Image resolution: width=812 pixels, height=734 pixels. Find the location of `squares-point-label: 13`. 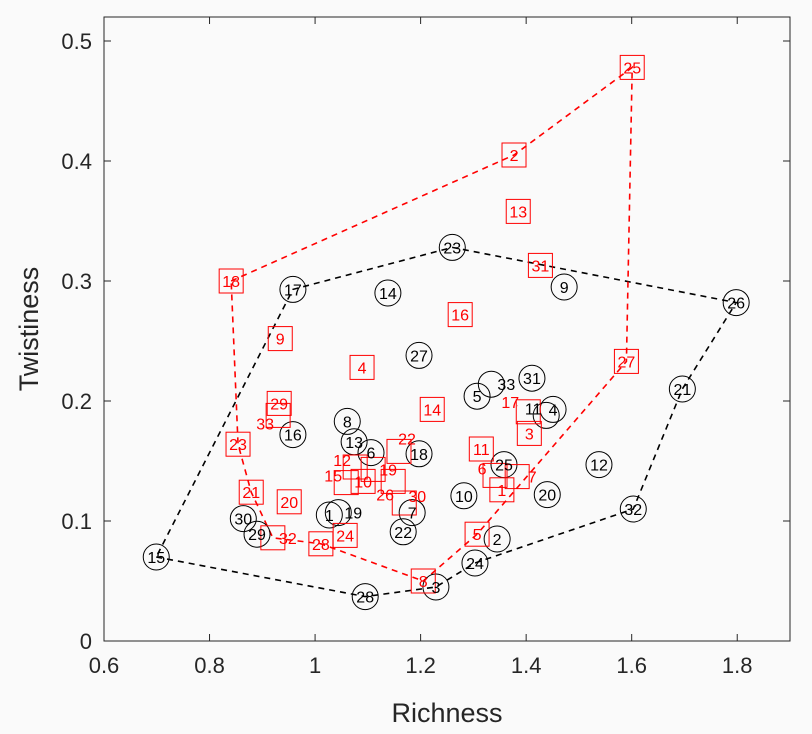

squares-point-label: 13 is located at coordinates (518, 212).